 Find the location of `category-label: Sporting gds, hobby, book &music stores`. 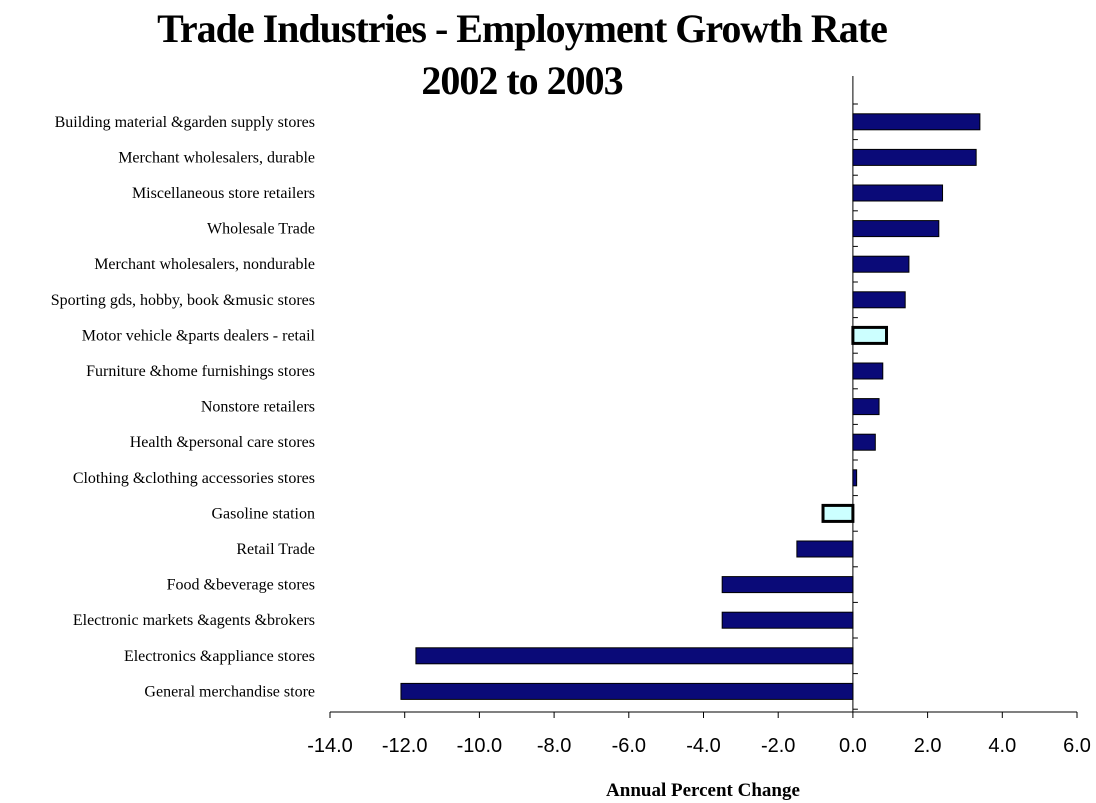

category-label: Sporting gds, hobby, book &music stores is located at coordinates (183, 300).